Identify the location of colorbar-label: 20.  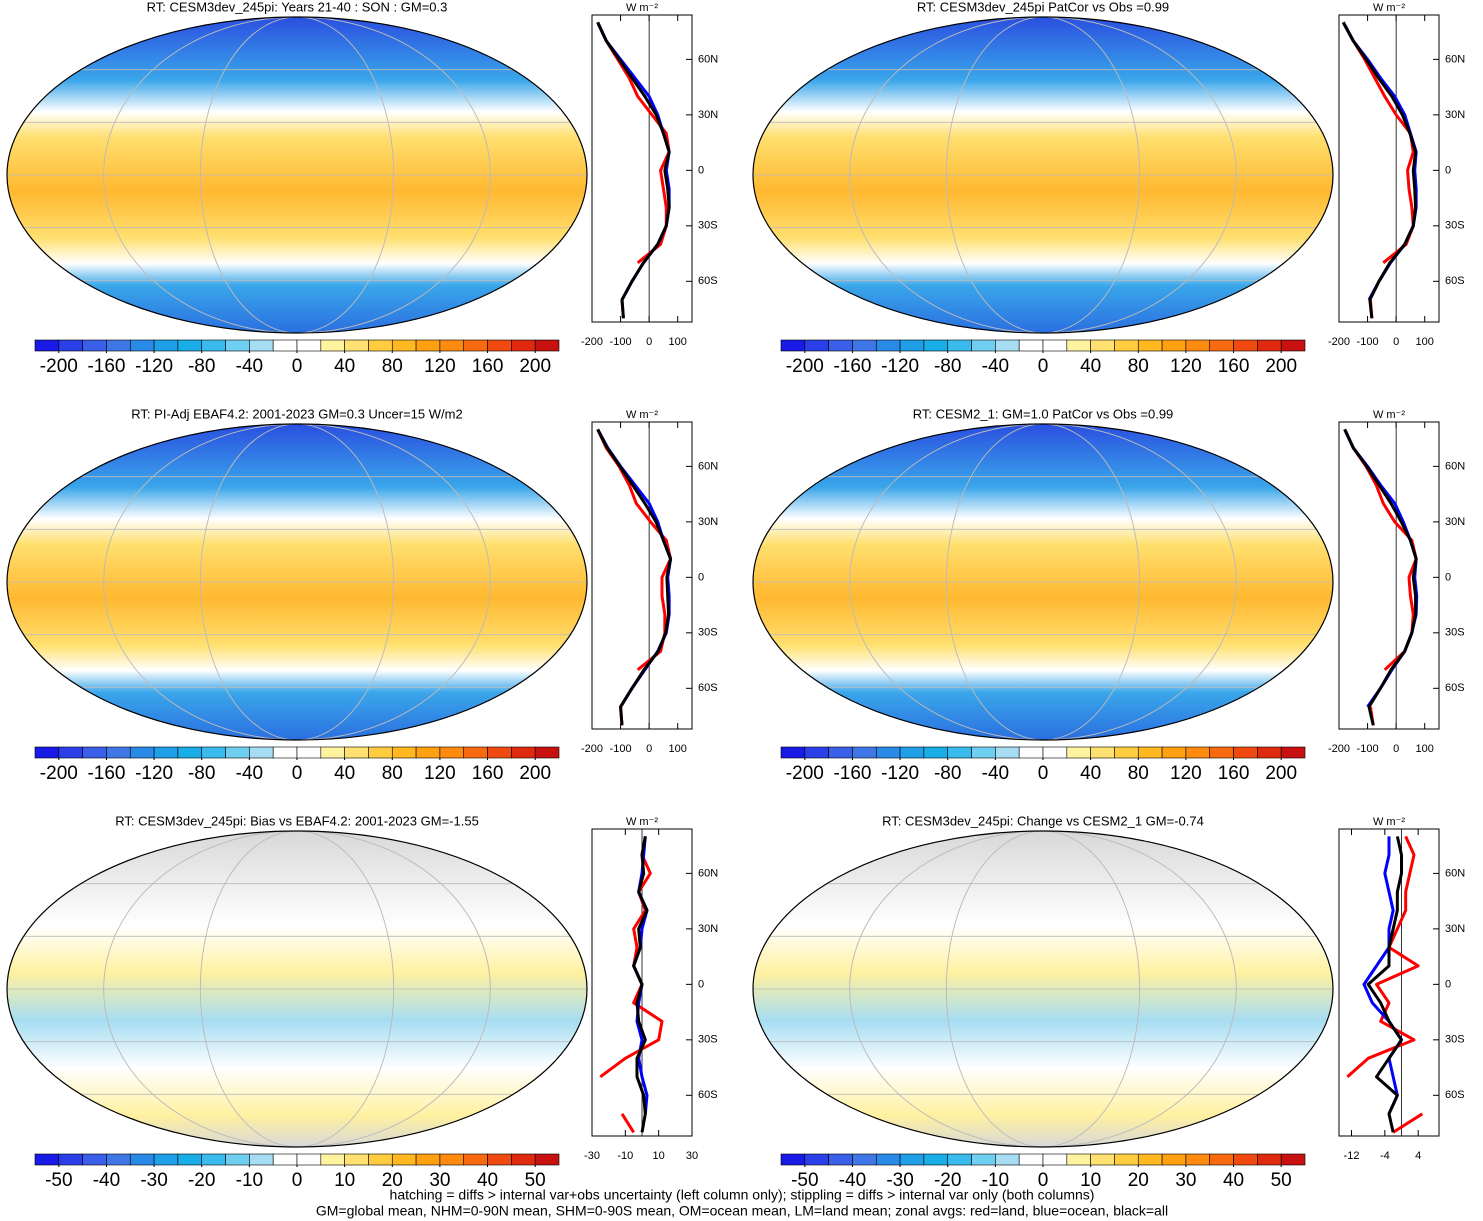
(1138, 1180).